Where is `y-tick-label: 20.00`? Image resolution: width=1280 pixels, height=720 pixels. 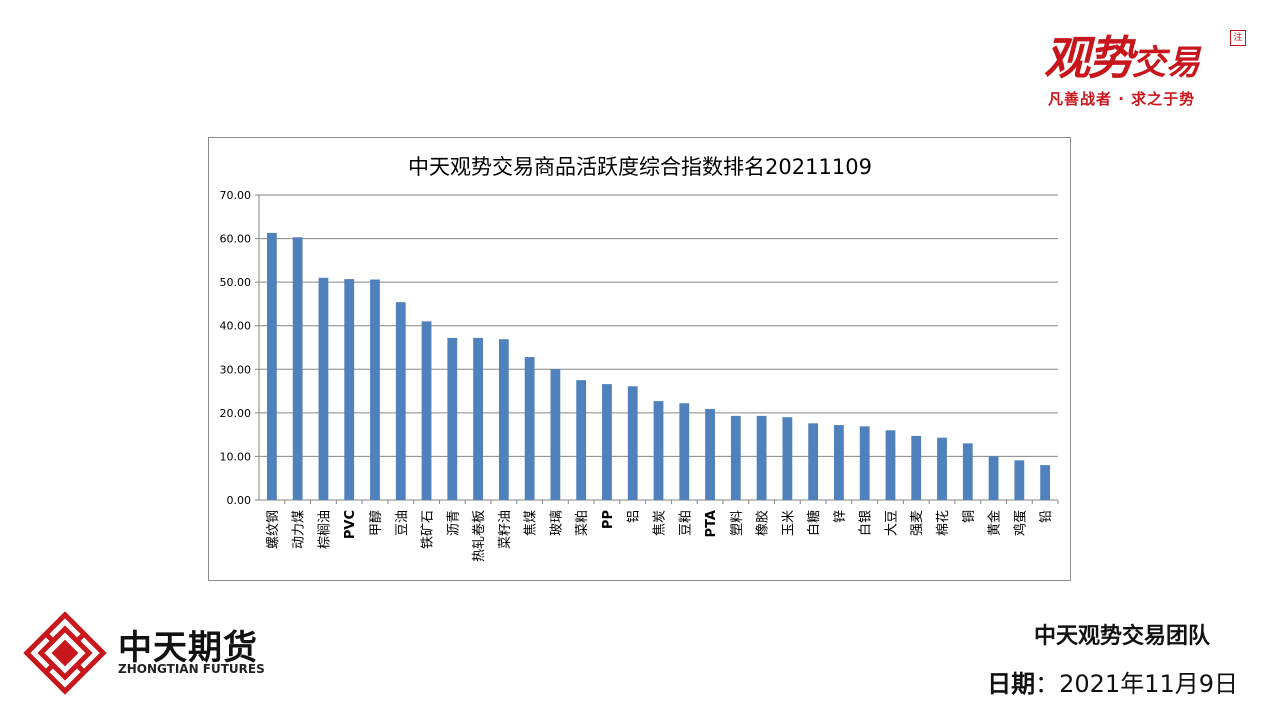
y-tick-label: 20.00 is located at coordinates (236, 413).